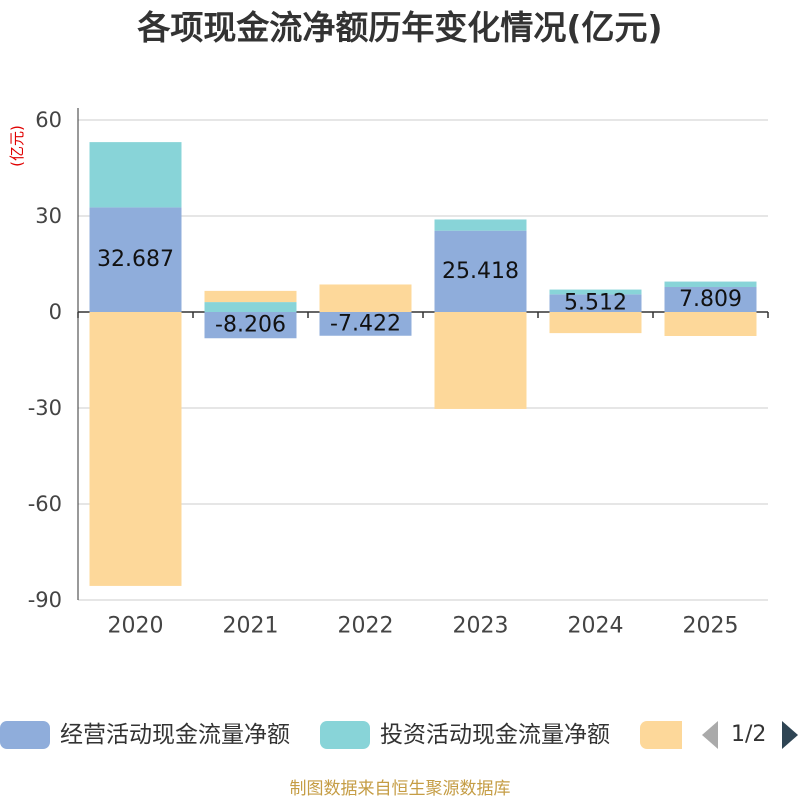 Image resolution: width=800 pixels, height=800 pixels. I want to click on legend-page-indicator: 1/2, so click(749, 734).